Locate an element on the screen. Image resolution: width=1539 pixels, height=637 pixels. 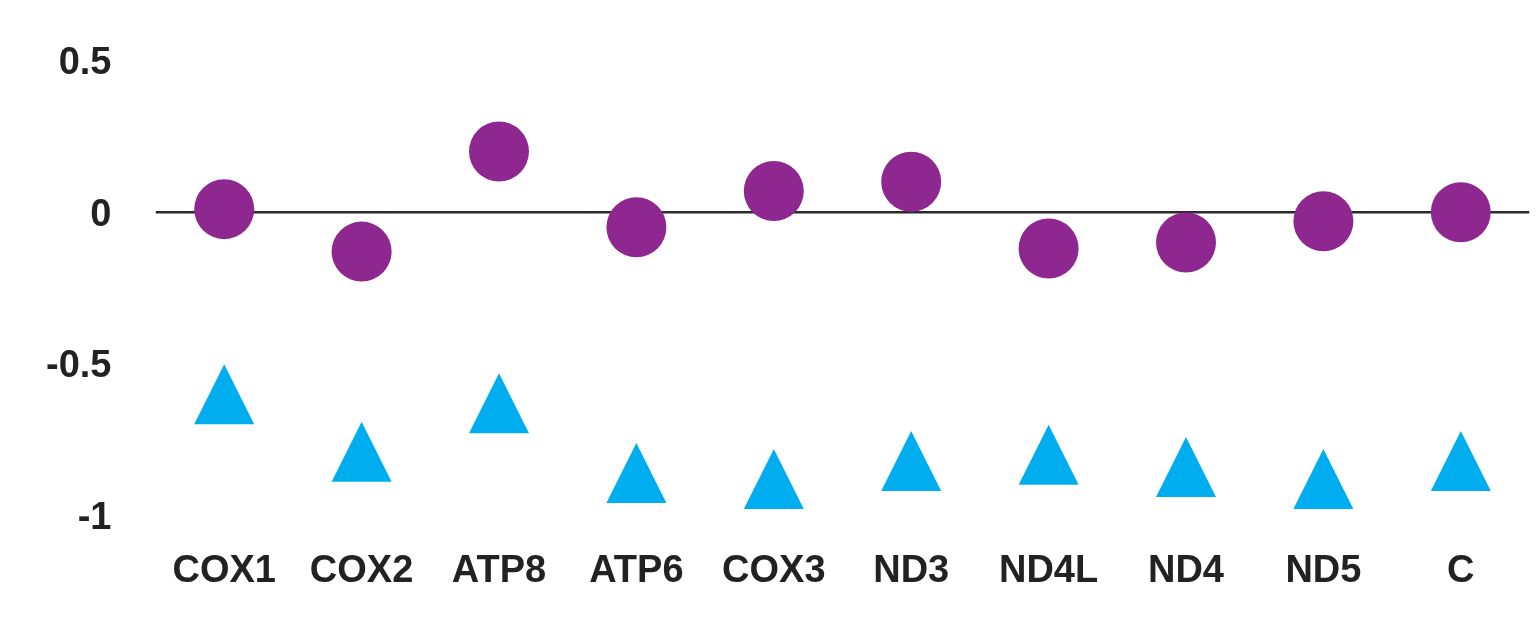
y-tick-label: -1 is located at coordinates (94, 516).